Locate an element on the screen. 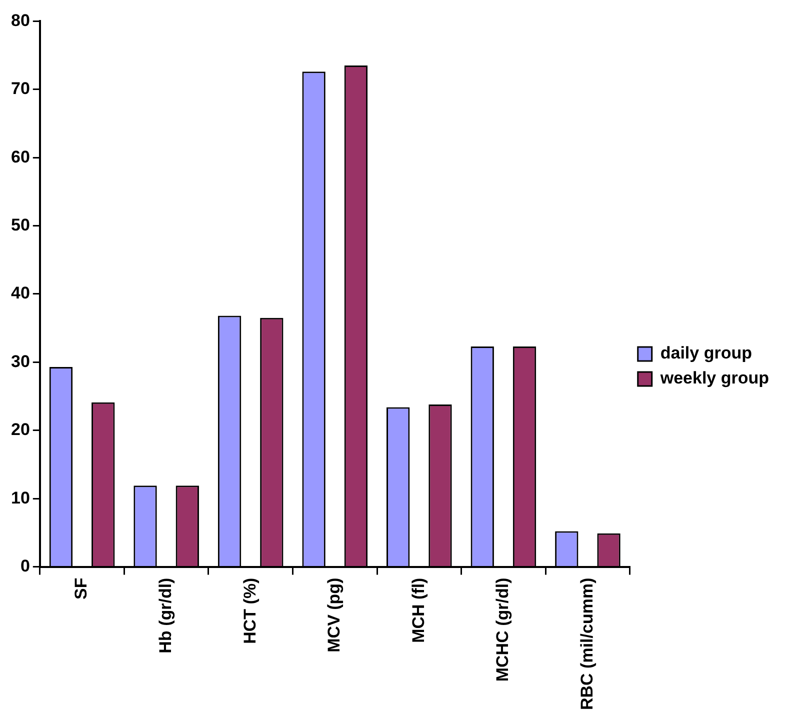  x-tick-label: SF is located at coordinates (81, 589).